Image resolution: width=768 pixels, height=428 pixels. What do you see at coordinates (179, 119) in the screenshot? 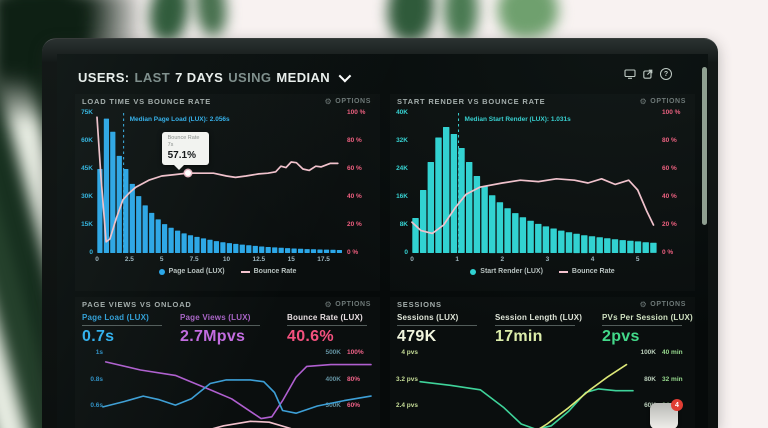
I see `median-annotation: Median Page Load (LUX): 2.056s` at bounding box center [179, 119].